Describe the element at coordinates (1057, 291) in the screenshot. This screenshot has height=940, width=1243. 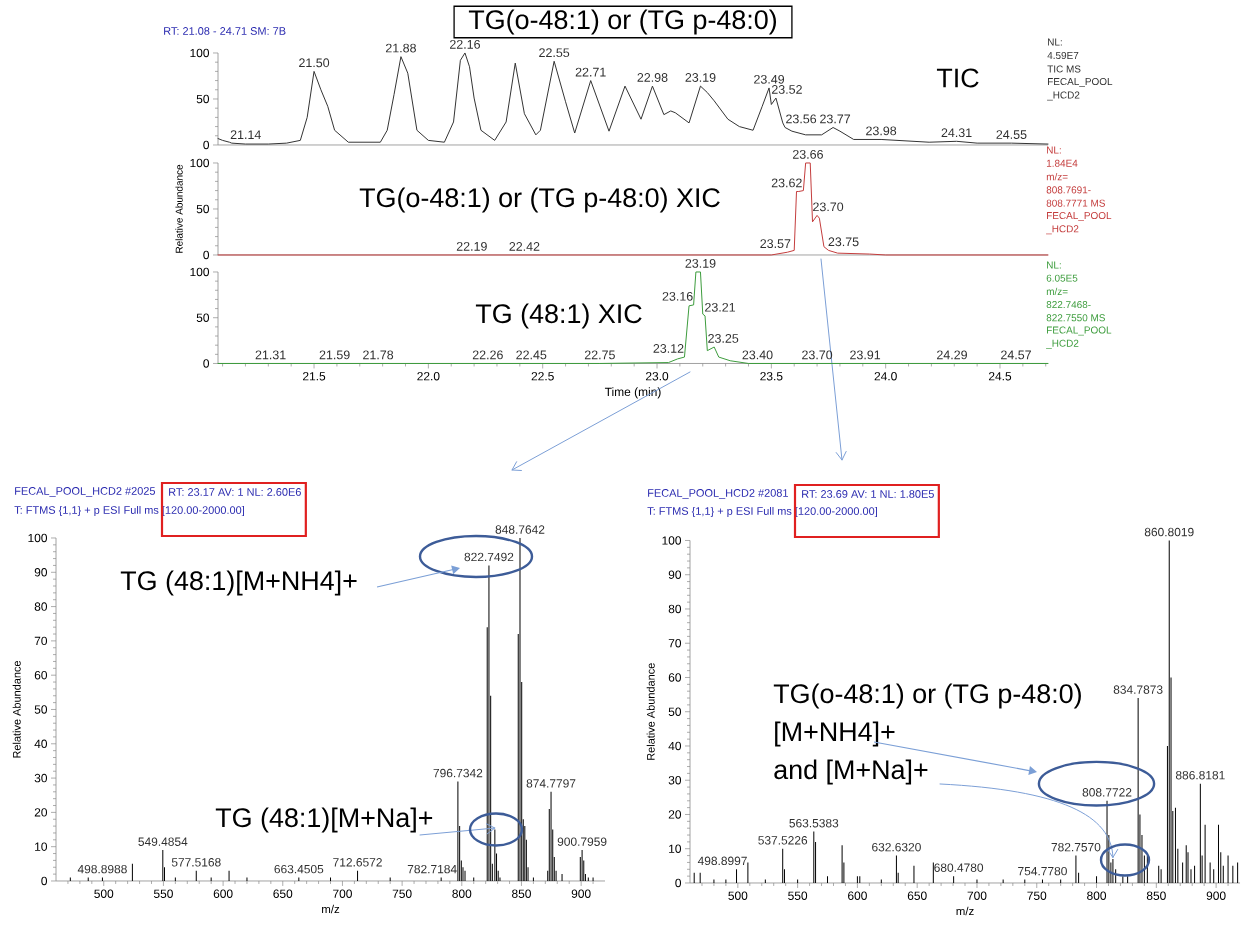
I see `annotation: m/z=` at that location.